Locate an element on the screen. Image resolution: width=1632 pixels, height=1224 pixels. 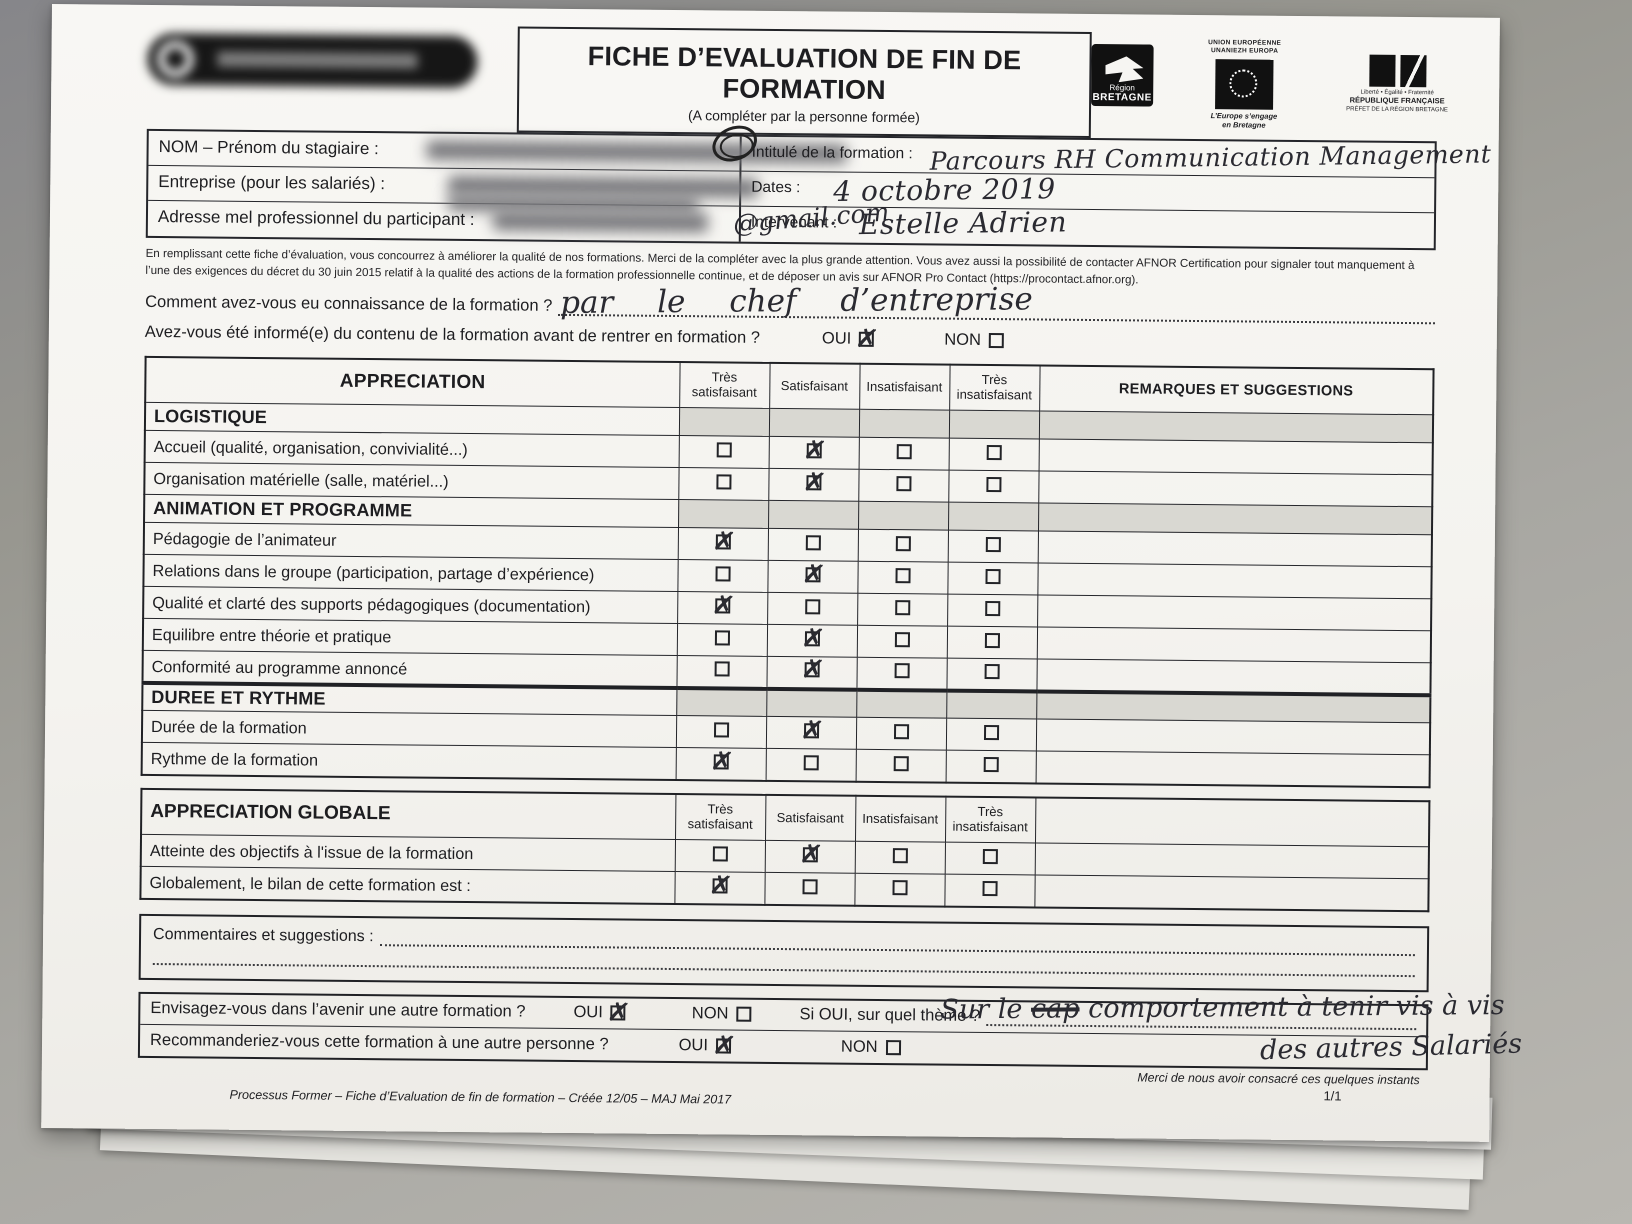
bretagne-flag-icon is located at coordinates (1124, 69).